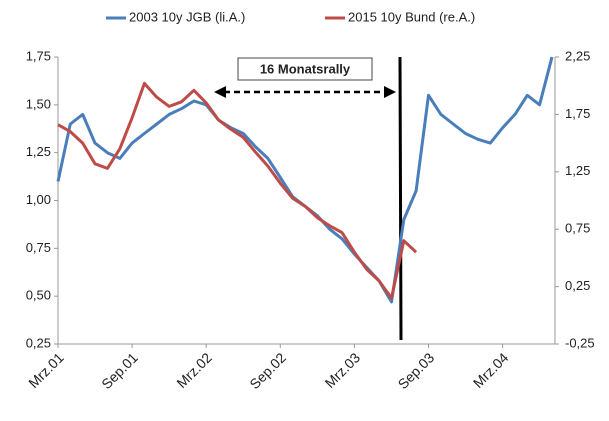 The height and width of the screenshot is (421, 609). Describe the element at coordinates (194, 370) in the screenshot. I see `x-tick-label: Mrz.02` at that location.